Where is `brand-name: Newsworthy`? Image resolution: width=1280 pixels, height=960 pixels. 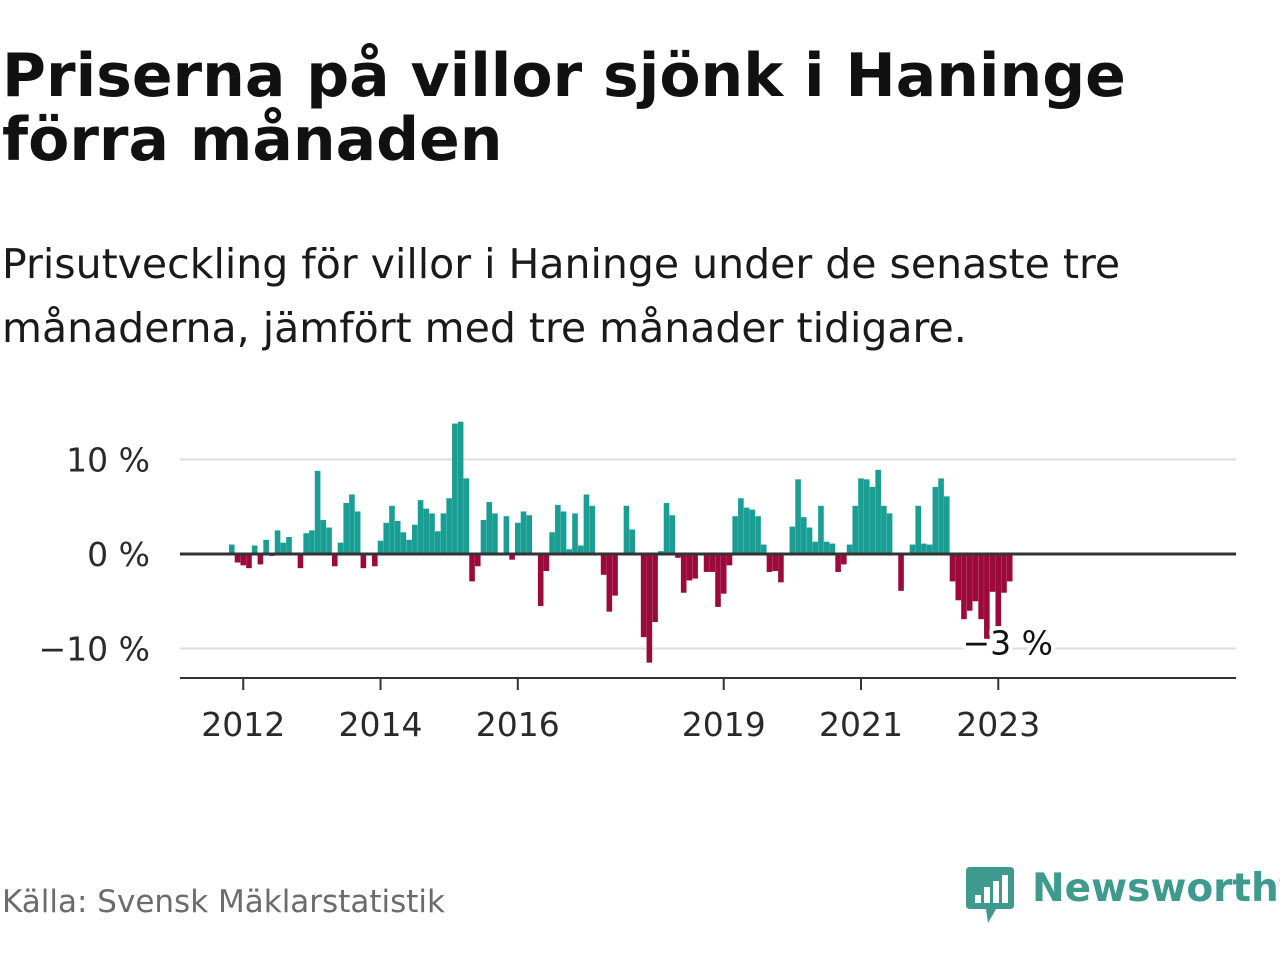 brand-name: Newsworthy is located at coordinates (1156, 888).